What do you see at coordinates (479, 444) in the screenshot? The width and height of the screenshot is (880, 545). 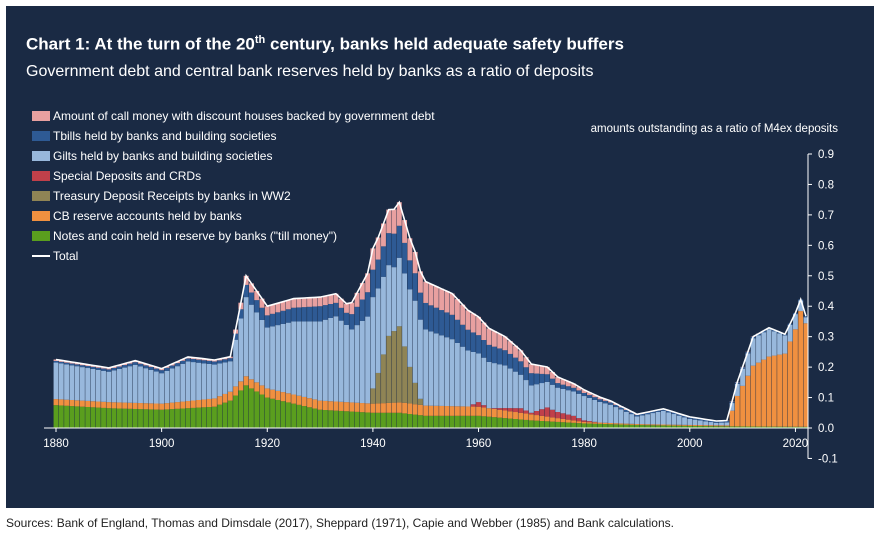 I see `x-tick-label: 1960` at bounding box center [479, 444].